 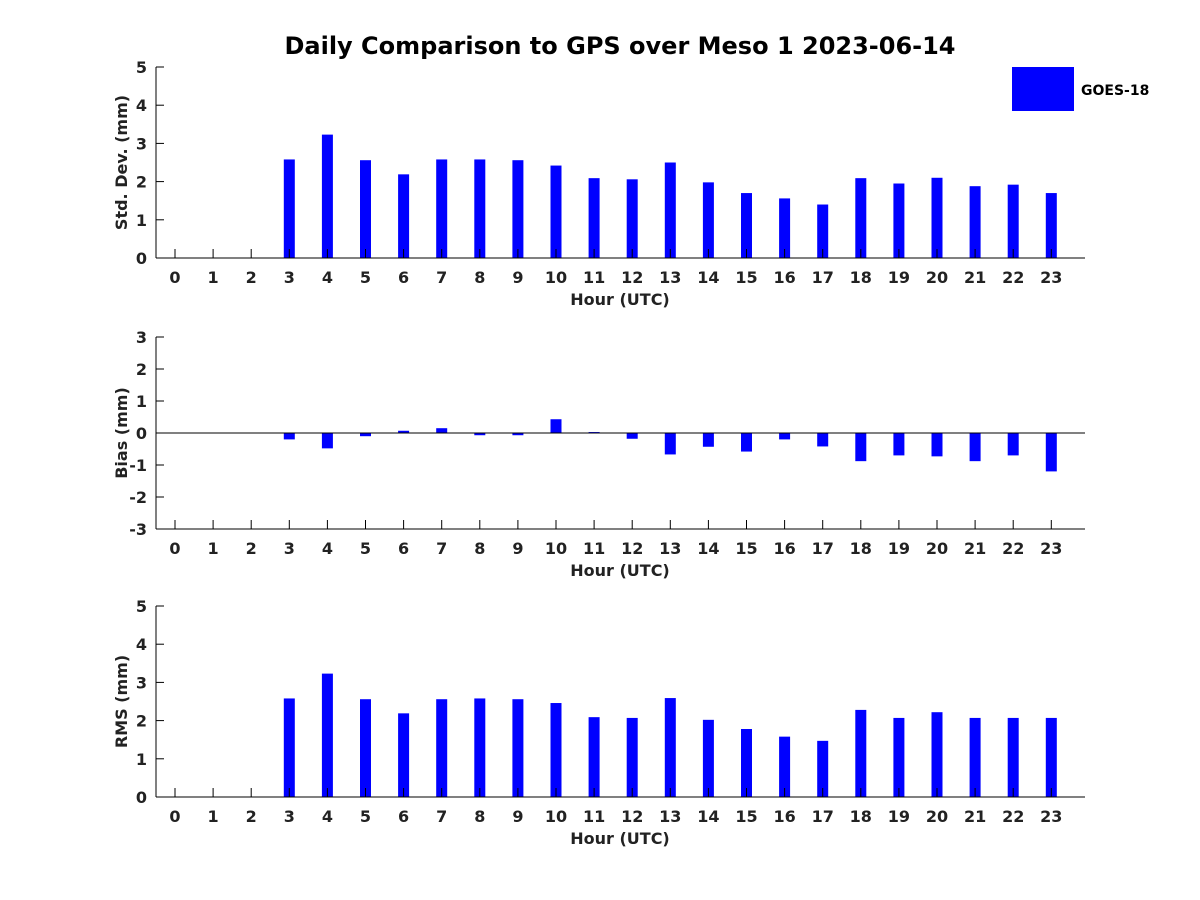 I want to click on x-tick-label: 20, so click(x=937, y=548).